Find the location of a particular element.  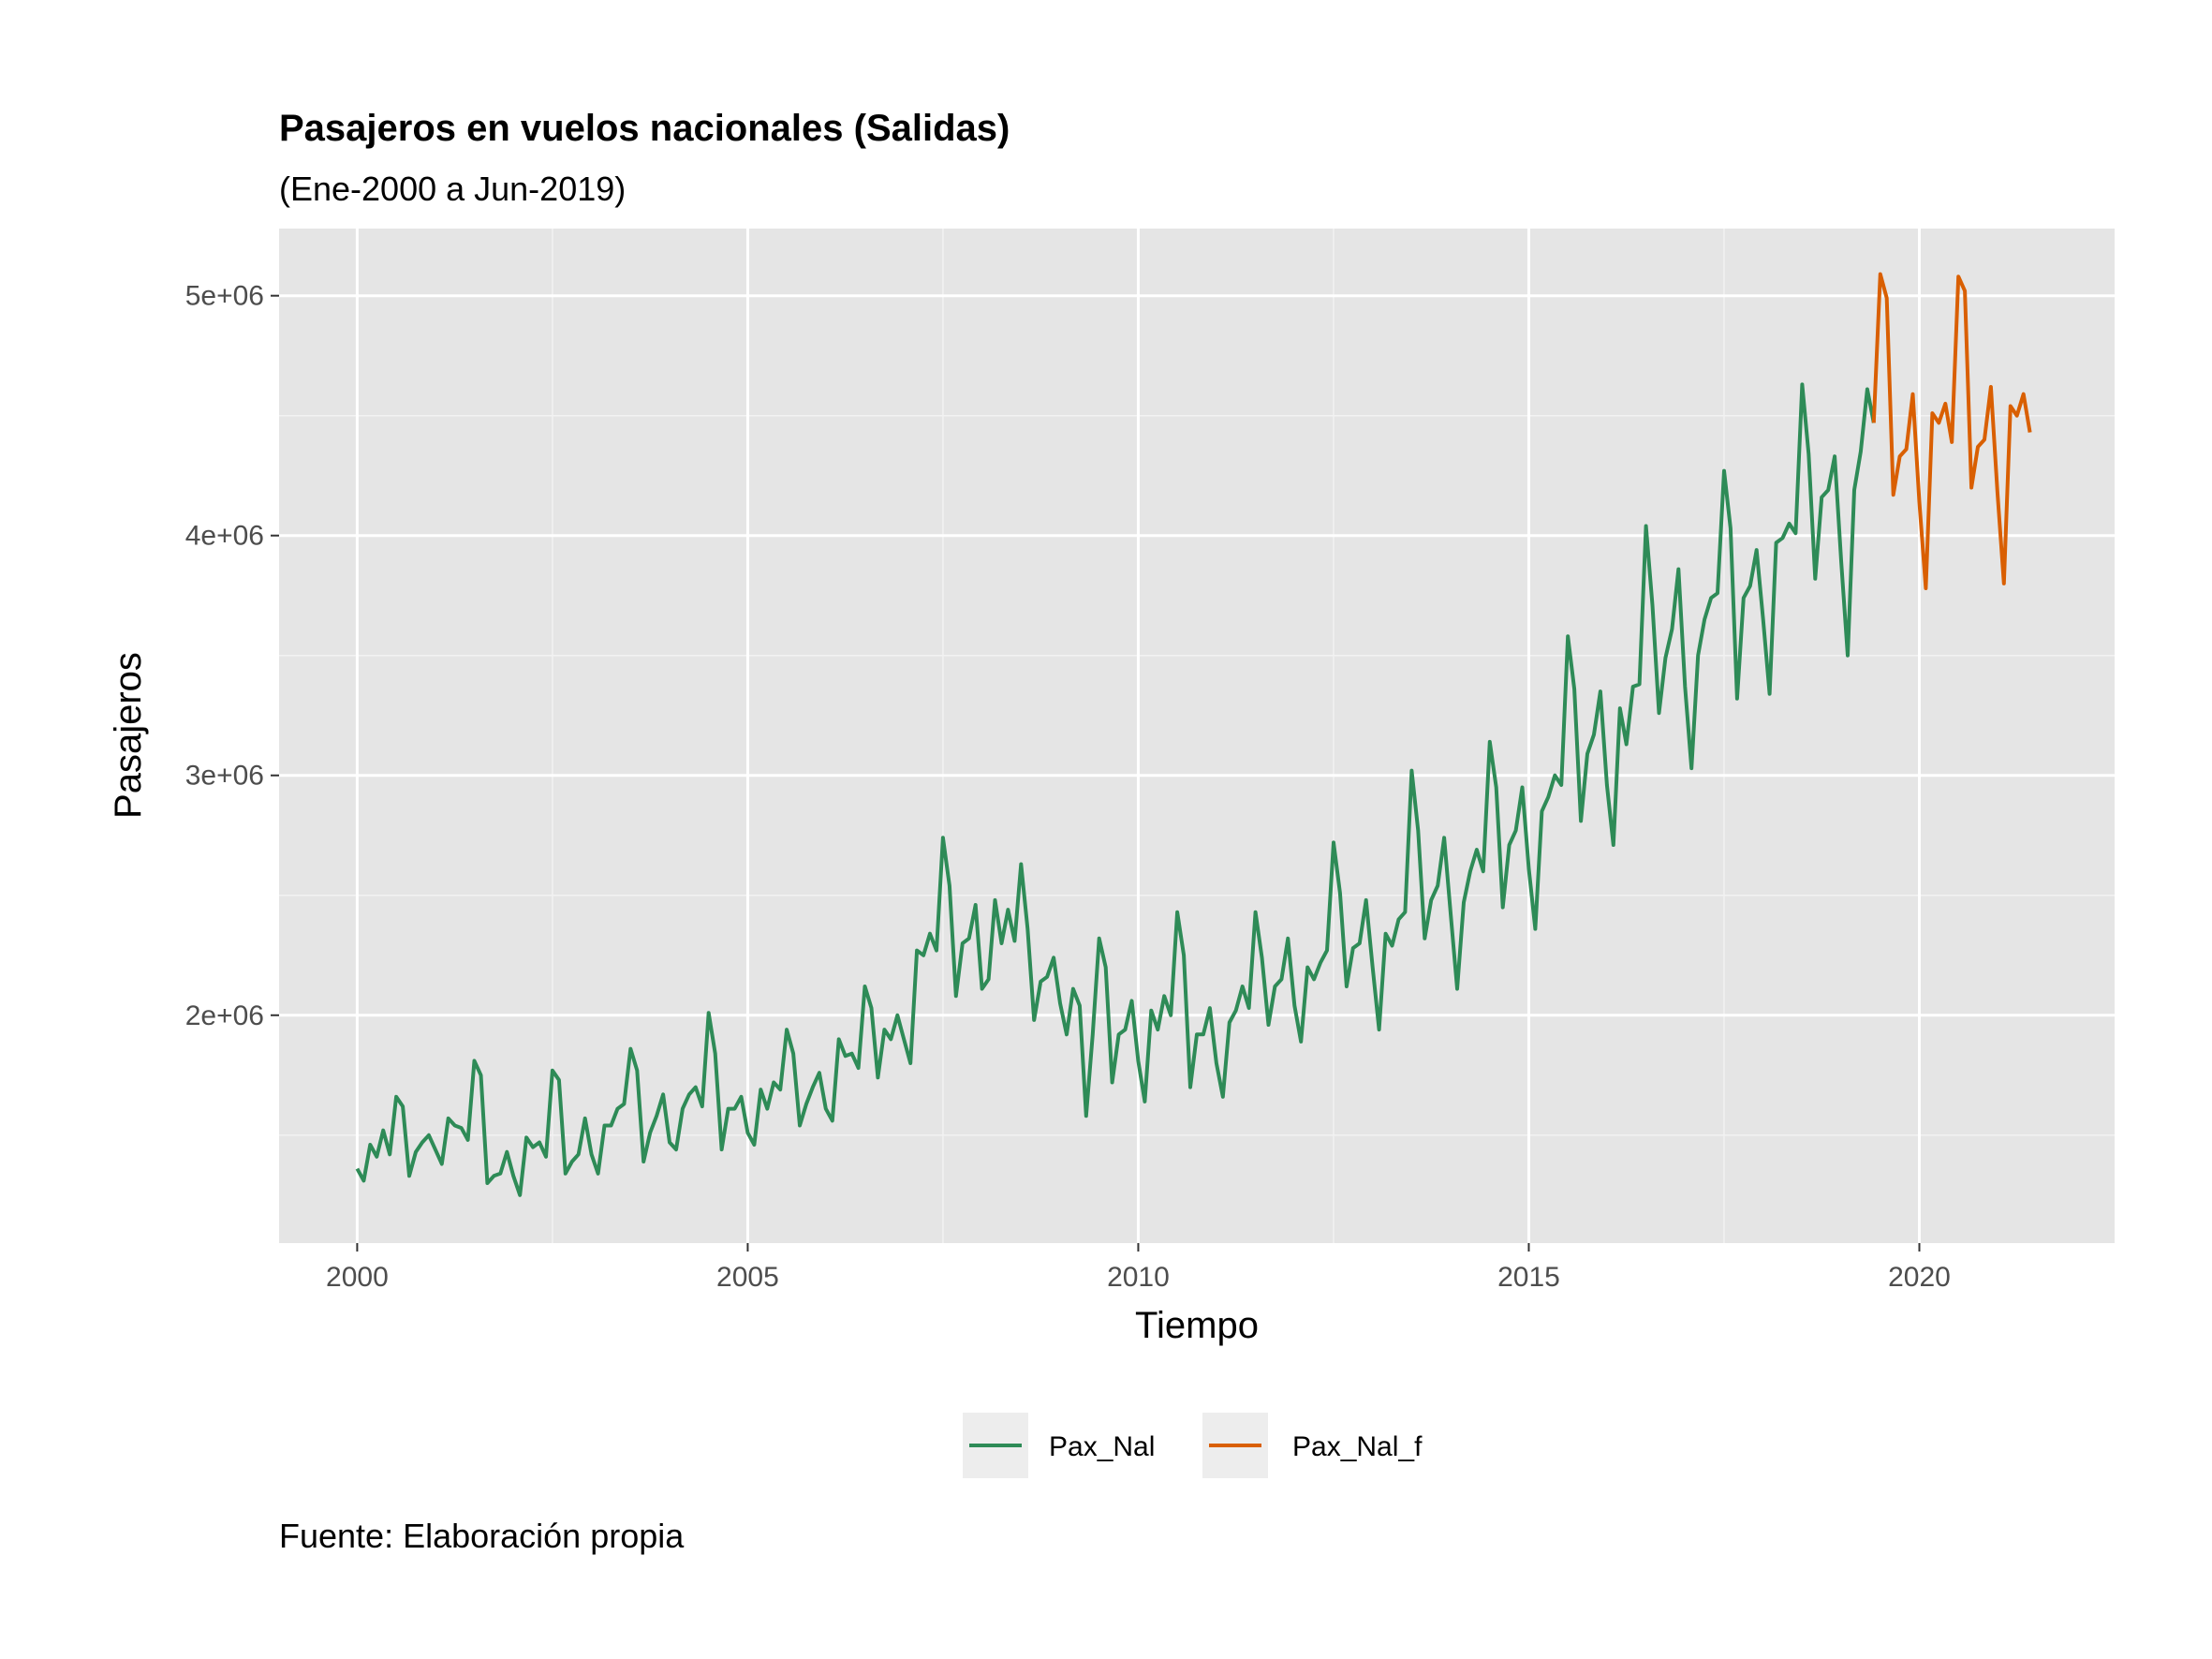

y-tick-label: 4e+06 is located at coordinates (224, 536).